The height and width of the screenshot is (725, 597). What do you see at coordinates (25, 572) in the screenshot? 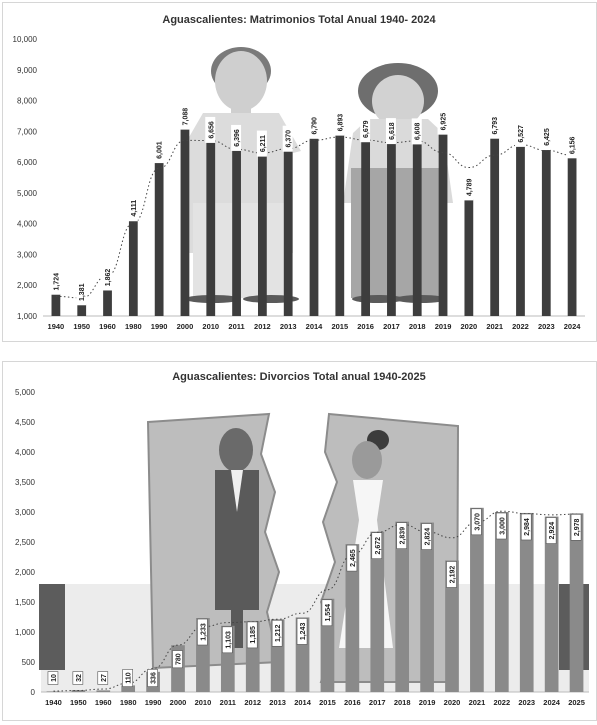
I see `y-tick-label: 2,000` at bounding box center [25, 572].